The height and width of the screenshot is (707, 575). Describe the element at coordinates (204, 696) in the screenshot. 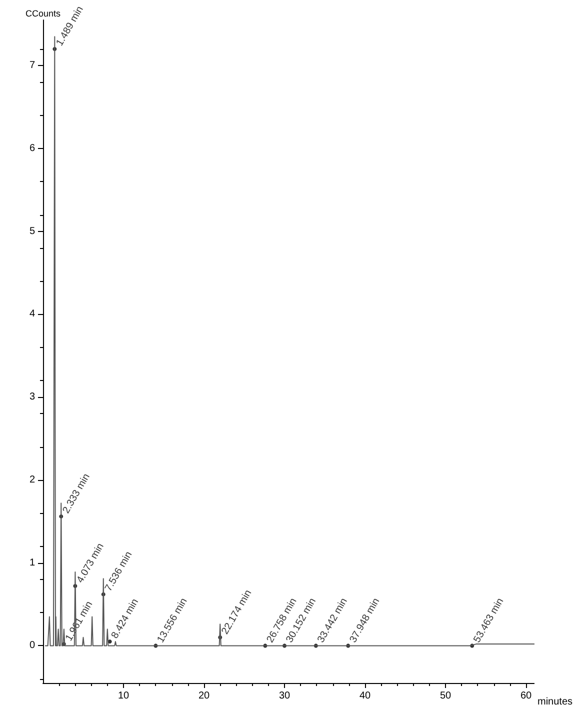

I see `x-tick-label: 20` at that location.